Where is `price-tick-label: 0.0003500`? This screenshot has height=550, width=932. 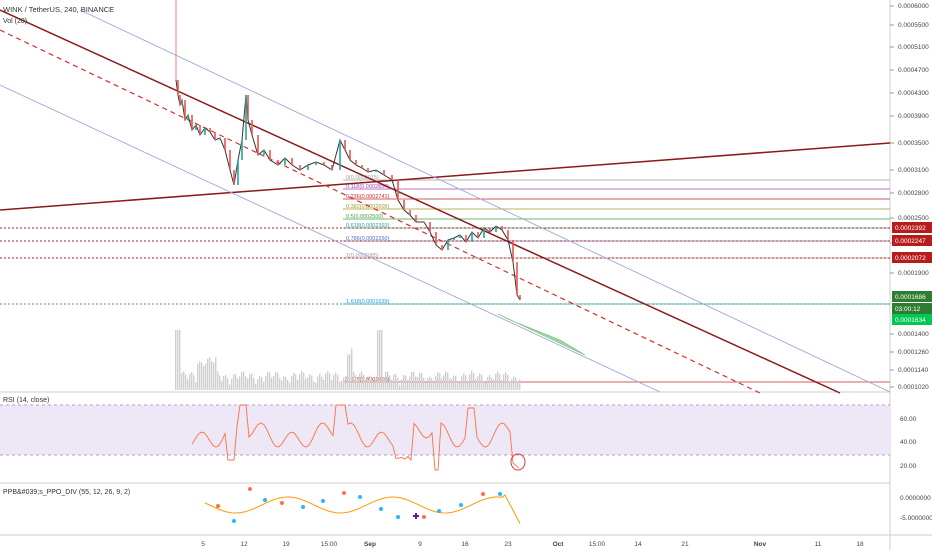 price-tick-label: 0.0003500 is located at coordinates (913, 143).